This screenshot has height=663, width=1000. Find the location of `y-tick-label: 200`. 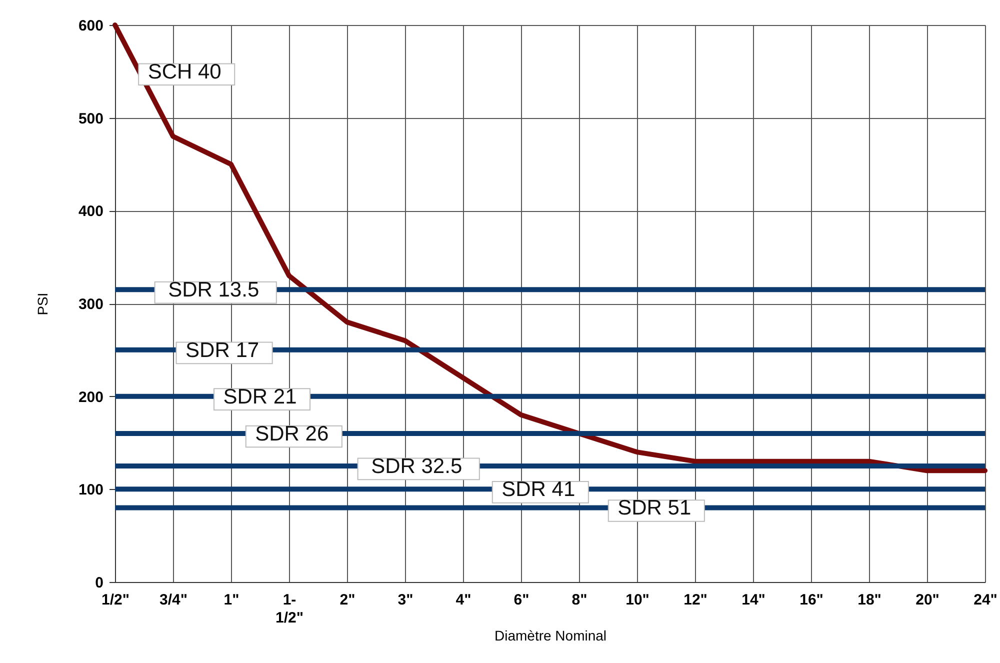

y-tick-label: 200 is located at coordinates (91, 397).